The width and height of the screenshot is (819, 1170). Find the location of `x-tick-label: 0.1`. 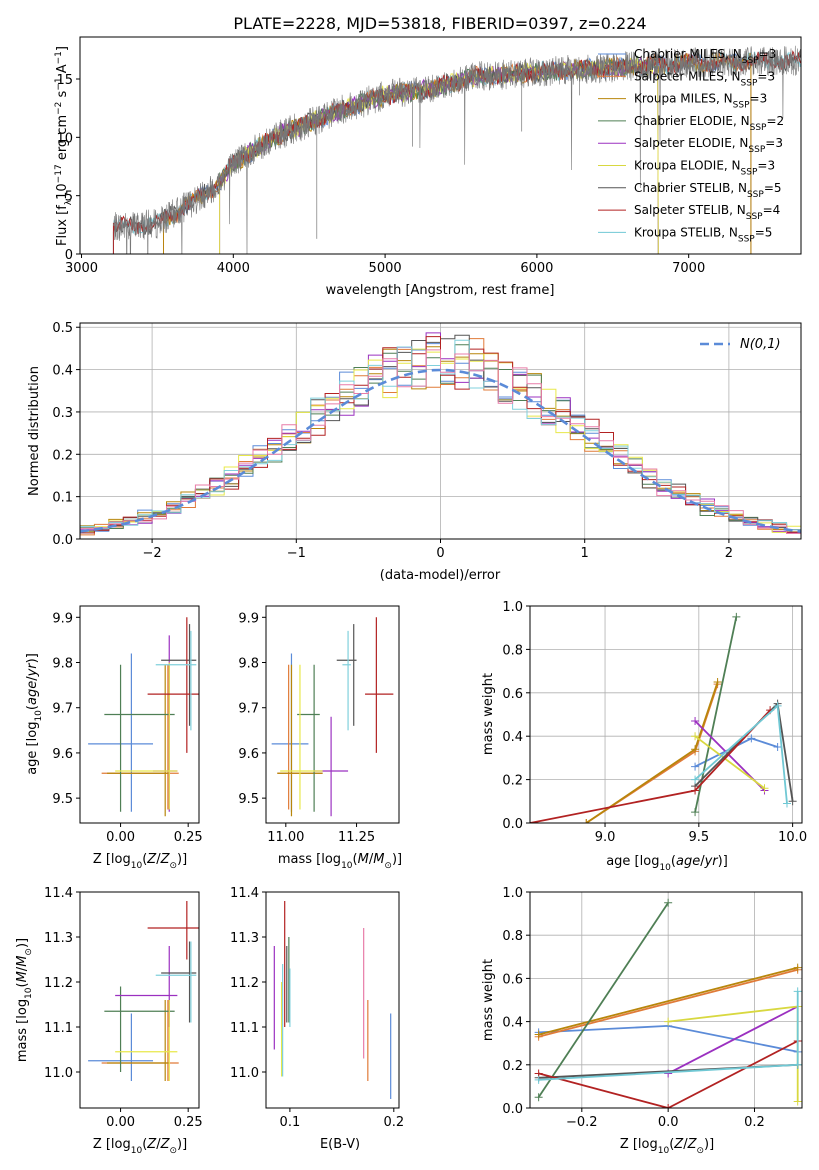

x-tick-label: 0.1 is located at coordinates (290, 1122).